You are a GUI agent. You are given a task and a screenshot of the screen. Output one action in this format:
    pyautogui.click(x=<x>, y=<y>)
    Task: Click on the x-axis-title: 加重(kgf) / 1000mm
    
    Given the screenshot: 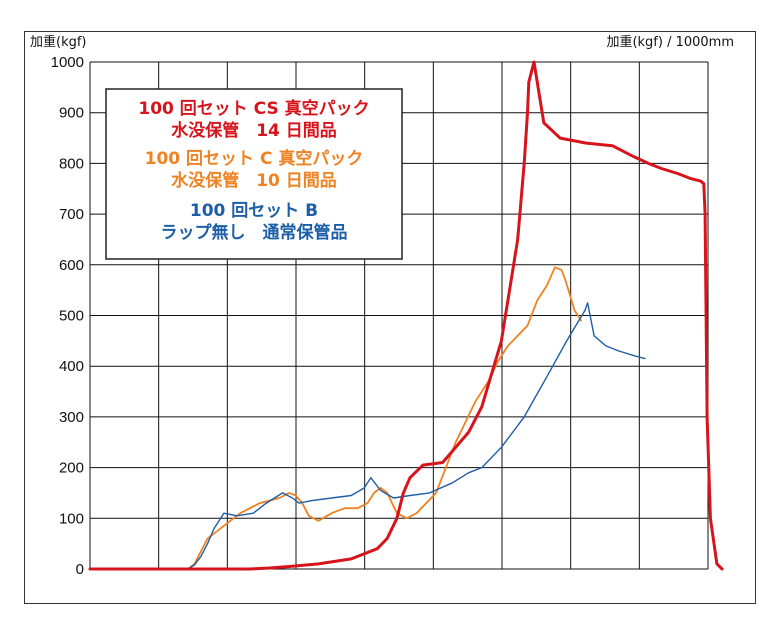 What is the action you would take?
    pyautogui.click(x=670, y=42)
    